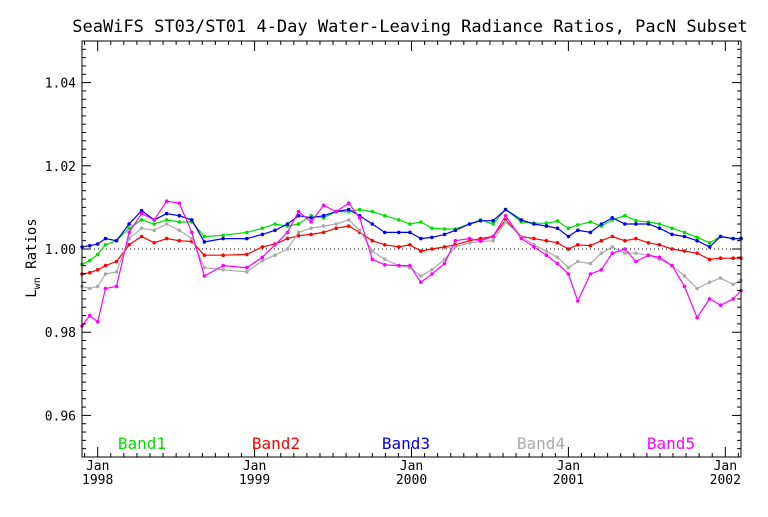 The height and width of the screenshot is (517, 768). I want to click on legend-layer: Band1 Band2 Band3 Band4 Band5, so click(406, 443).